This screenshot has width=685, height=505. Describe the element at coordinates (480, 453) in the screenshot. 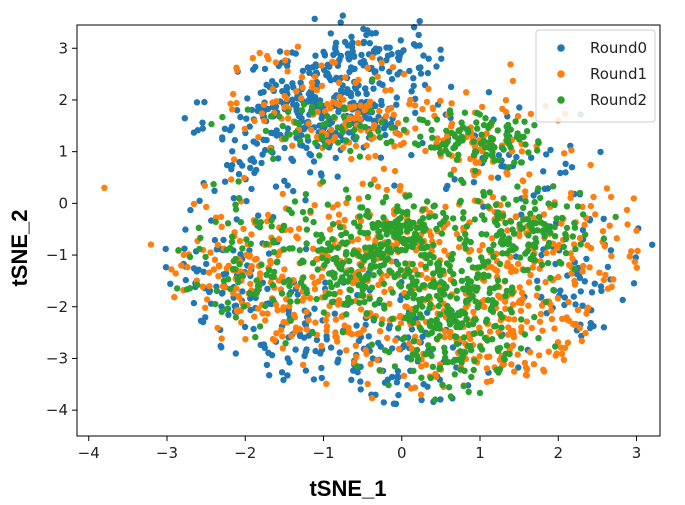

I see `x-tick-label: 1` at that location.